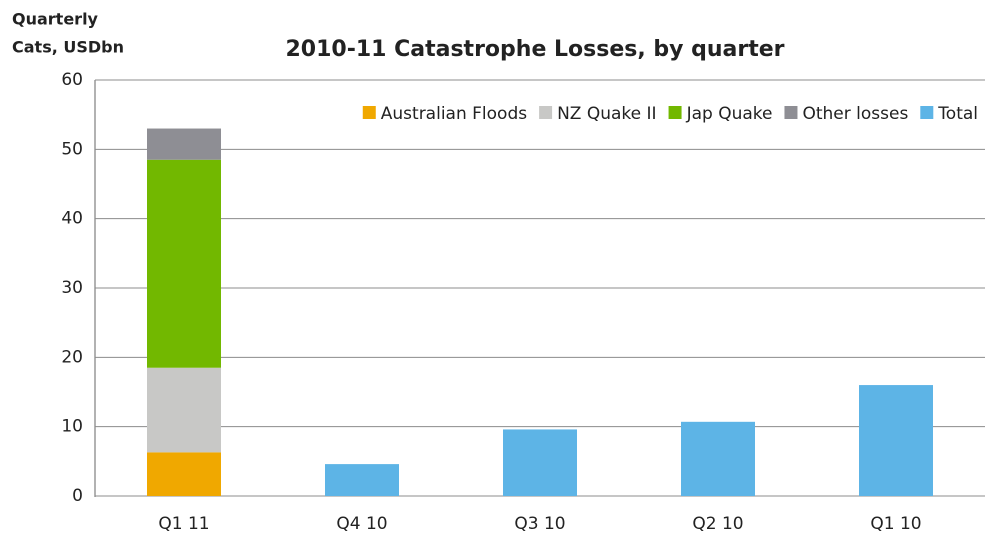  Describe the element at coordinates (957, 114) in the screenshot. I see `legend-label: Total` at that location.